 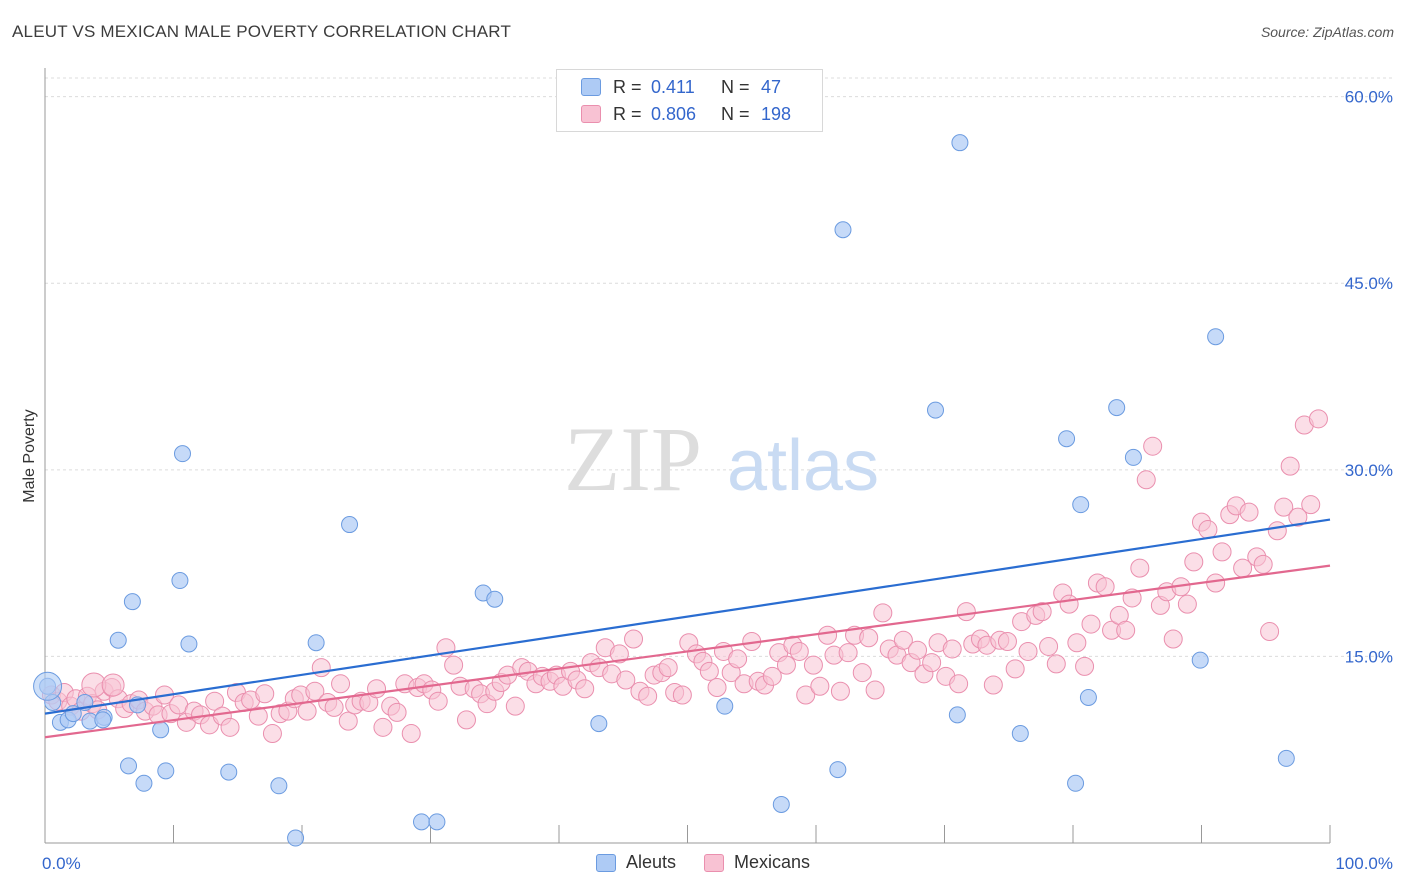 What do you see at coordinates (674, 113) in the screenshot?
I see `legend-r-value: 0.806` at bounding box center [674, 113].